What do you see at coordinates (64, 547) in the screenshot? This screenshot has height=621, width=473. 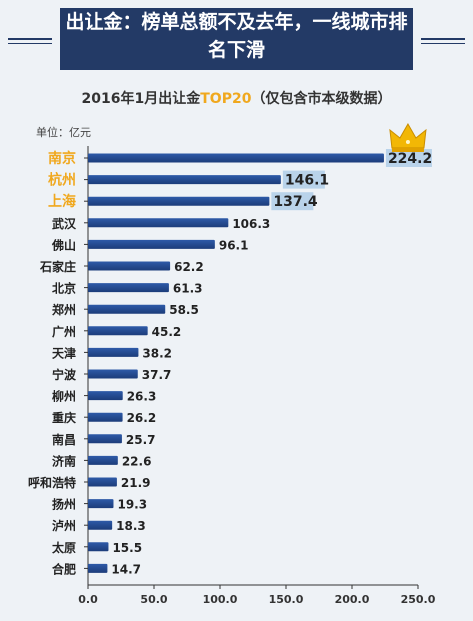 I see `category-label: 太原` at bounding box center [64, 547].